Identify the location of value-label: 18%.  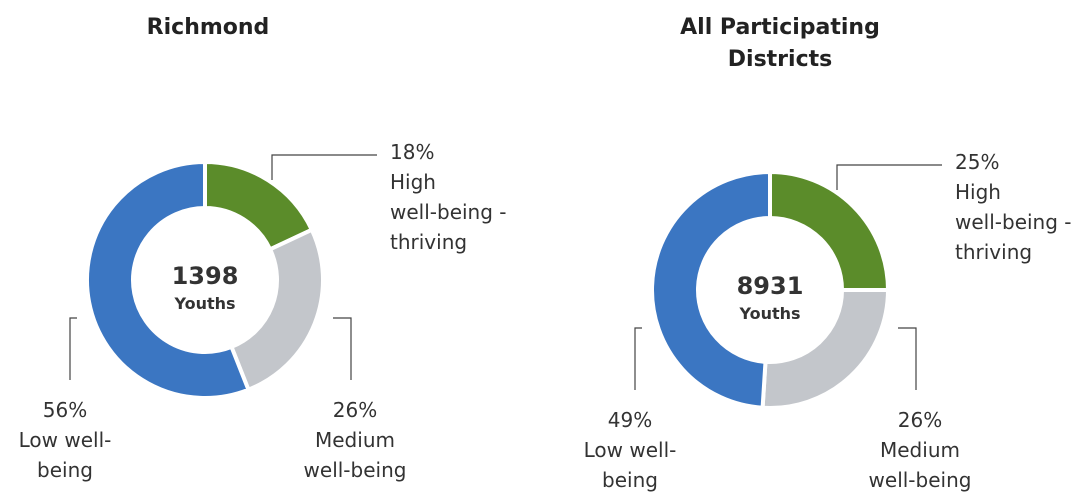
(412, 152).